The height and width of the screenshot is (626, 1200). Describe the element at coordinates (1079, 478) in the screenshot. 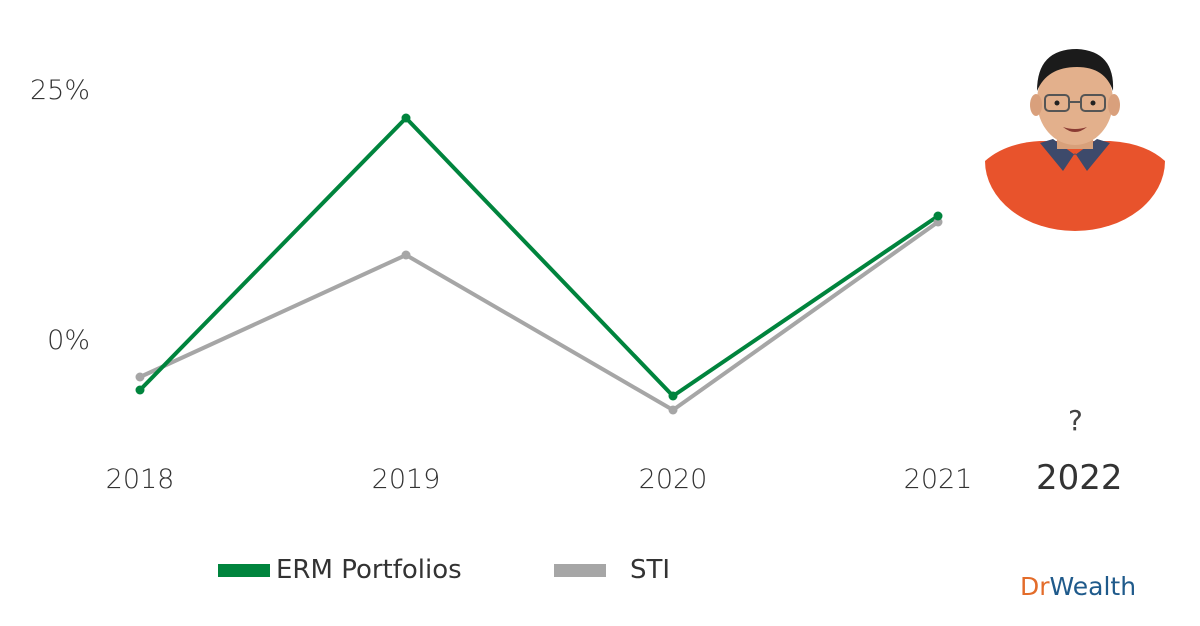

I see `year-2022-label: 2022` at that location.